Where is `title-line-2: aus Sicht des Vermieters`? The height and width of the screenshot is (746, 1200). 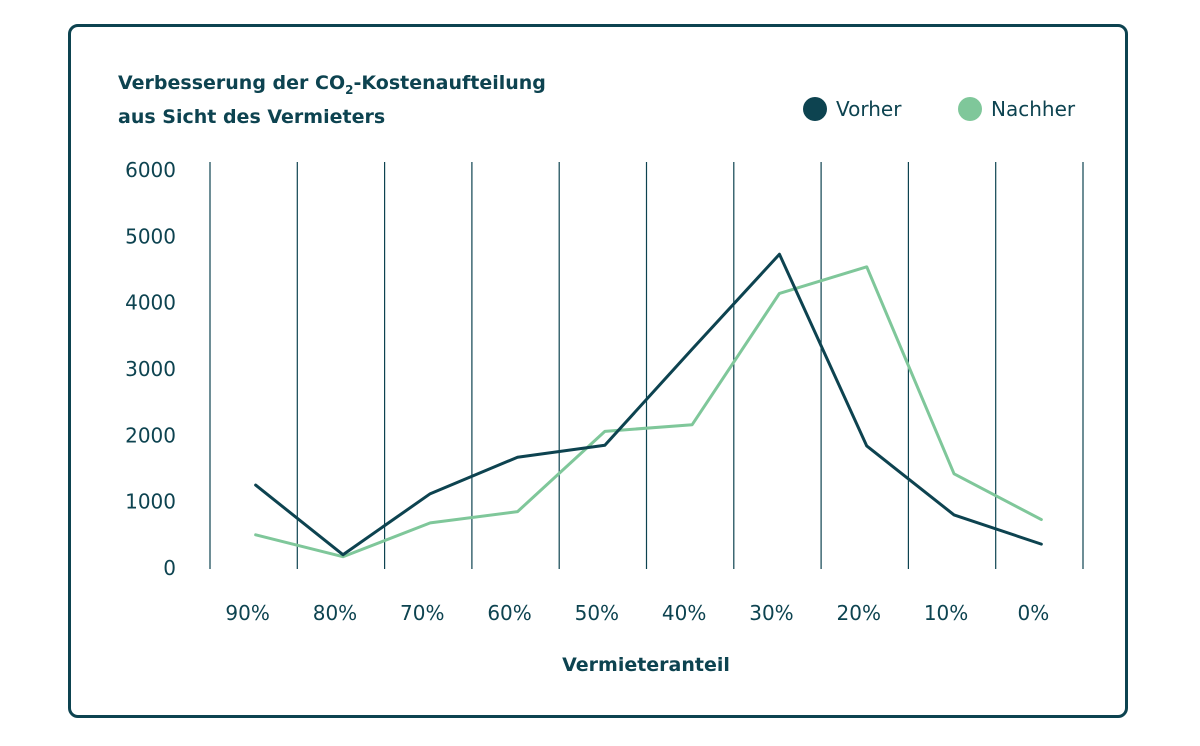 title-line-2: aus Sicht des Vermieters is located at coordinates (252, 116).